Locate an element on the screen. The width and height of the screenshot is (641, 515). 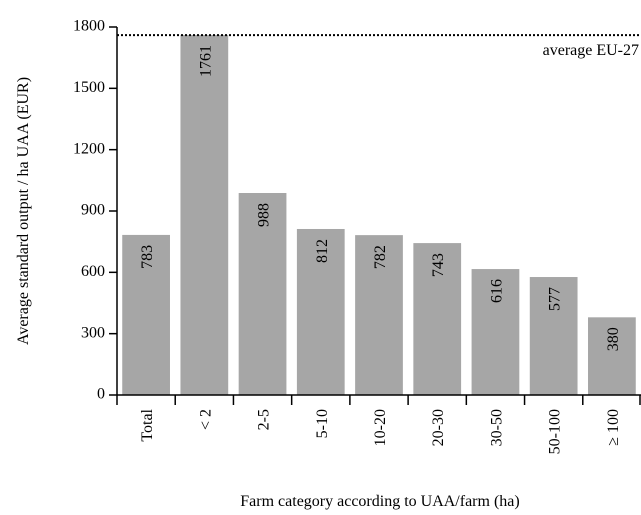
value-label: 988 is located at coordinates (264, 215).